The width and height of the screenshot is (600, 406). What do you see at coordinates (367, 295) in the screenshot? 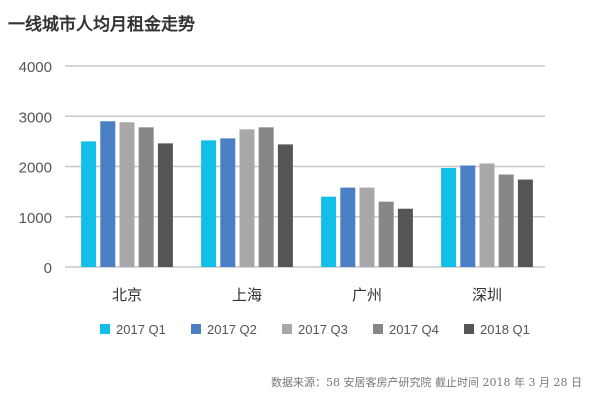
I see `x-tick-label: 广州` at bounding box center [367, 295].